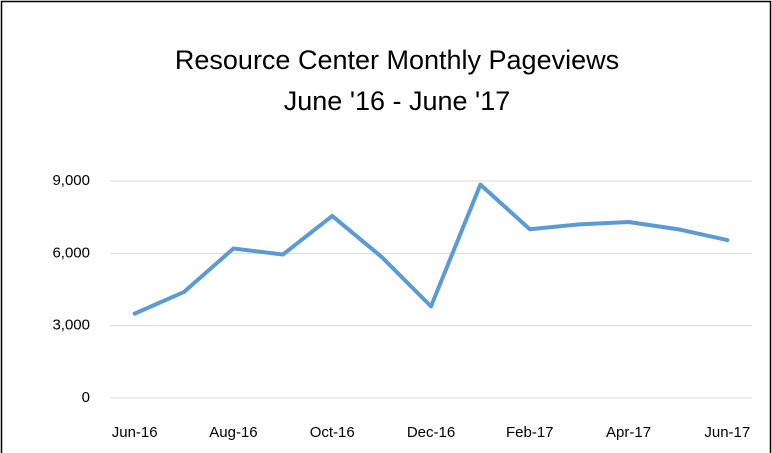 The width and height of the screenshot is (772, 453). Describe the element at coordinates (86, 397) in the screenshot. I see `y-tick-label: 0` at that location.